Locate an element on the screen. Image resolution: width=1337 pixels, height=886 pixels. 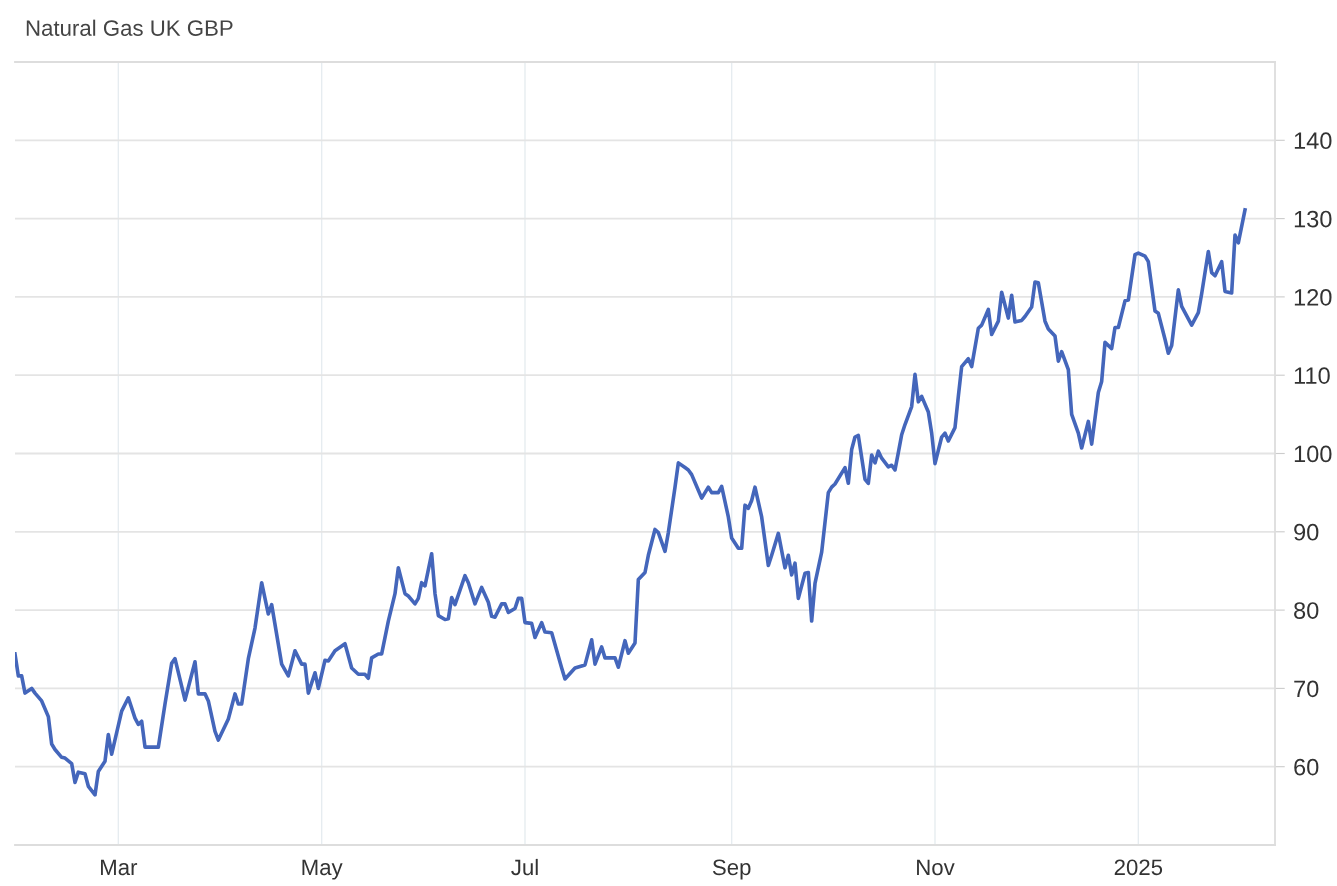
y-tick-label: 100 is located at coordinates (1313, 454).